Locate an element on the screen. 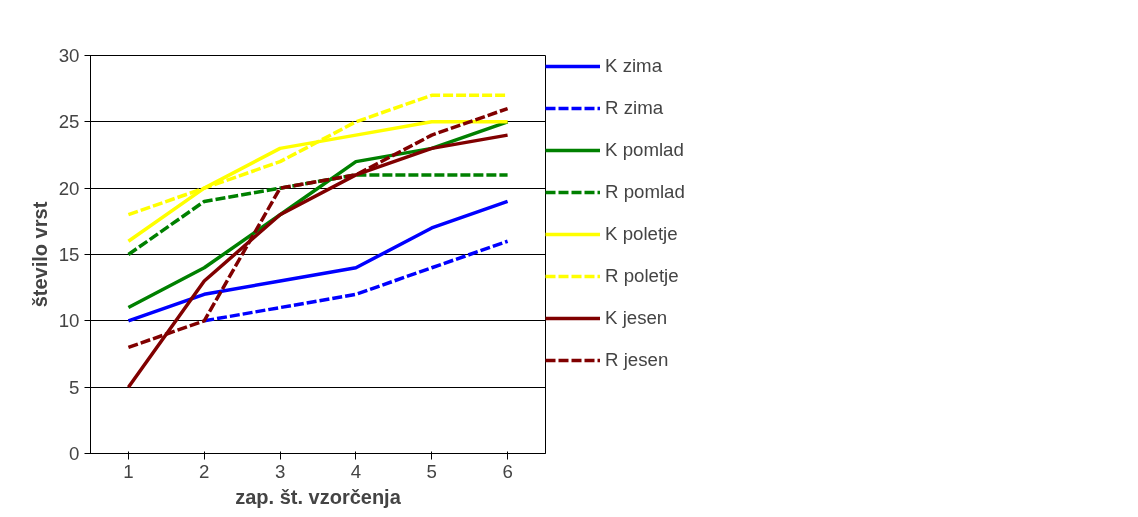  x-axis-title: zap. št. vzorčenja is located at coordinates (318, 496).